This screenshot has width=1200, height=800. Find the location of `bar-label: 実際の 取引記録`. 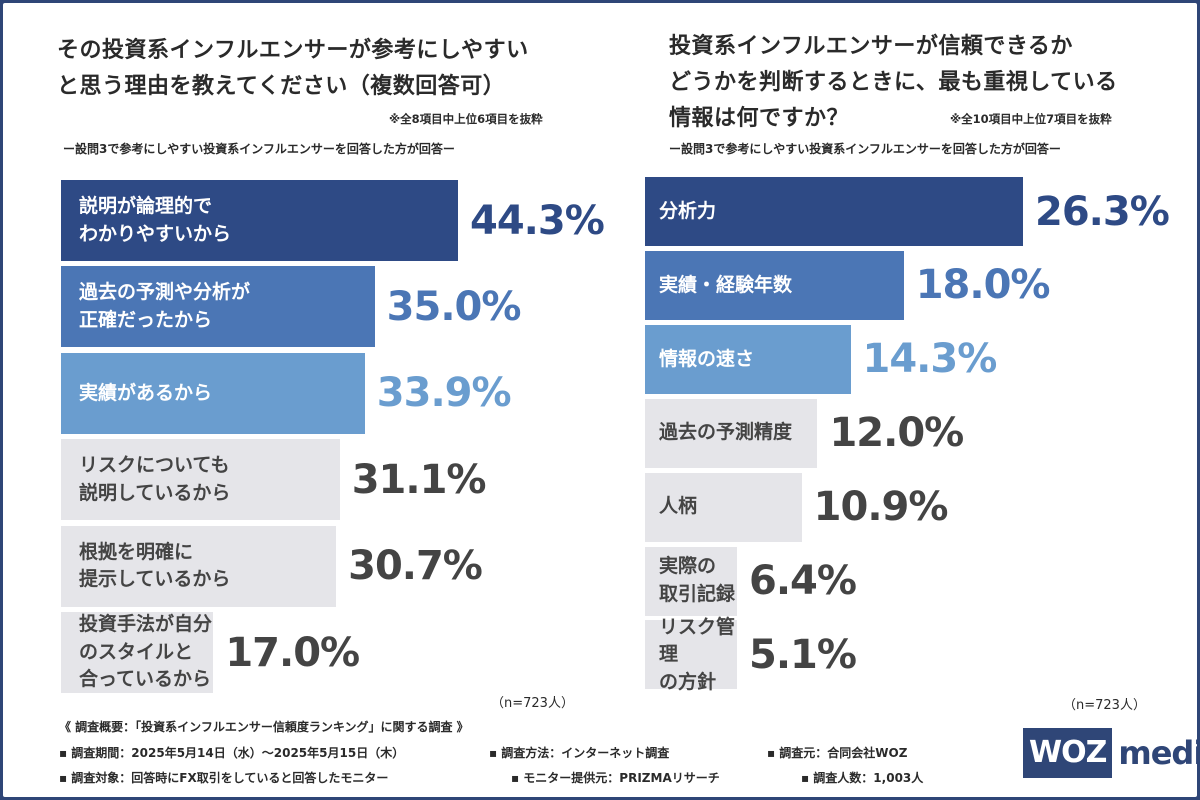

bar-label: 実際の 取引記録 is located at coordinates (697, 580).